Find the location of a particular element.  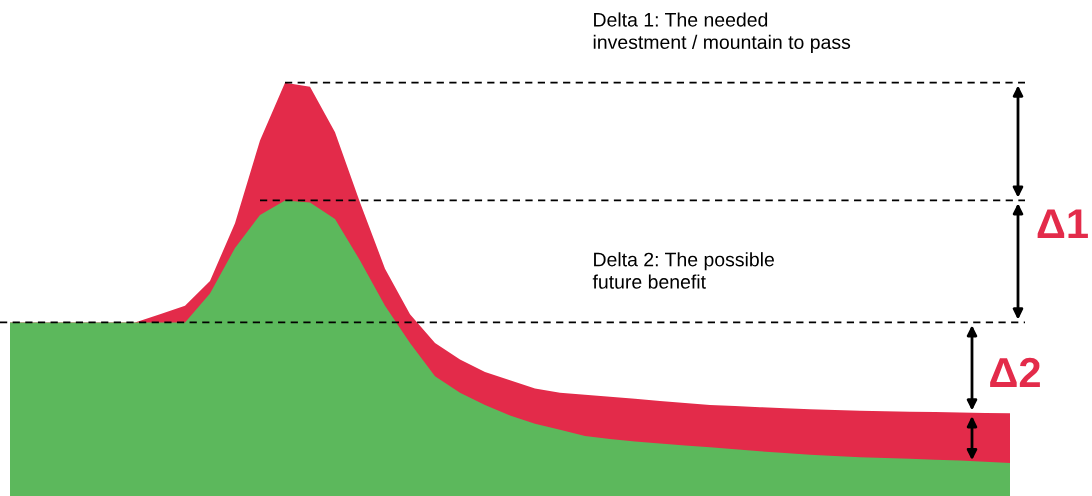

annotation: Δ2 is located at coordinates (1015, 372).